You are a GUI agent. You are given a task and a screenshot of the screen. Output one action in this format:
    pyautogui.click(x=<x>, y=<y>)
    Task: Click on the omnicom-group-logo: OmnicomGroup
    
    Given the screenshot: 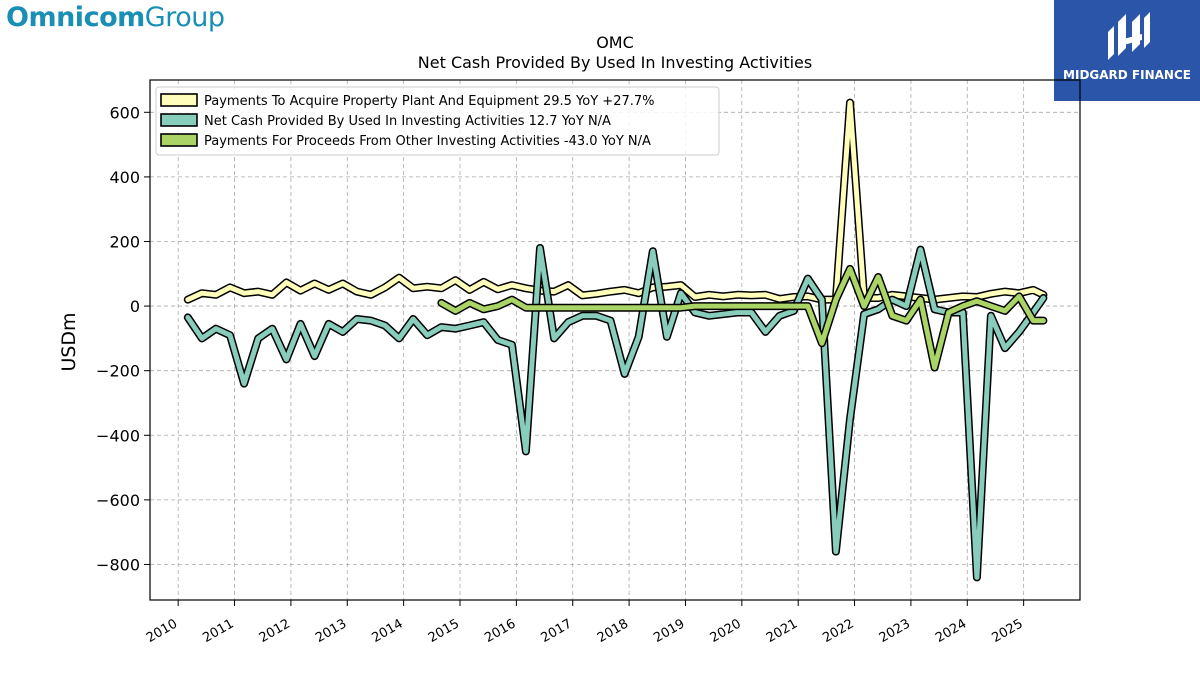 What is the action you would take?
    pyautogui.click(x=115, y=17)
    